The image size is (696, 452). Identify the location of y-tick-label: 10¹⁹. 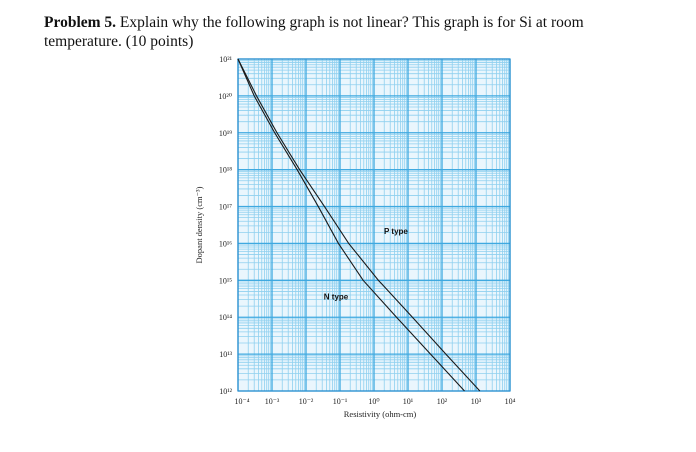
(225, 133).